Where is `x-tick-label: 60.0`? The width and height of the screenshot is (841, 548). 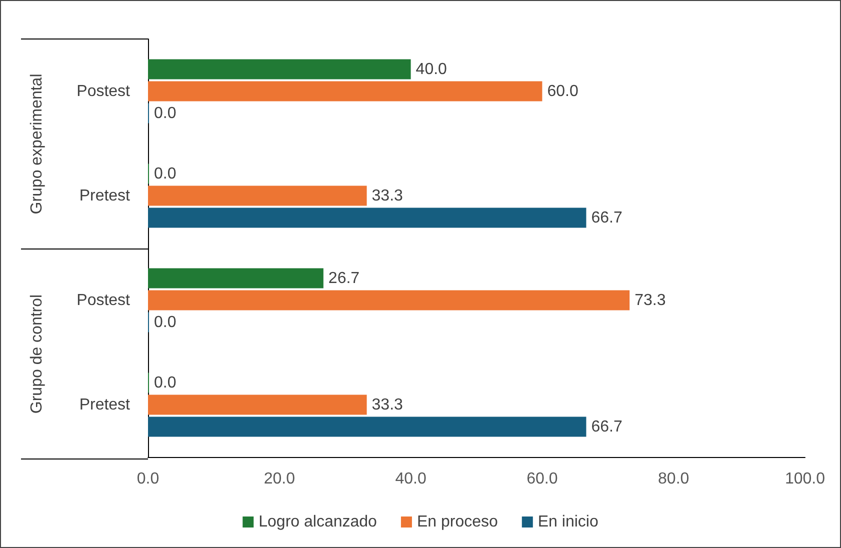 x-tick-label: 60.0 is located at coordinates (542, 479).